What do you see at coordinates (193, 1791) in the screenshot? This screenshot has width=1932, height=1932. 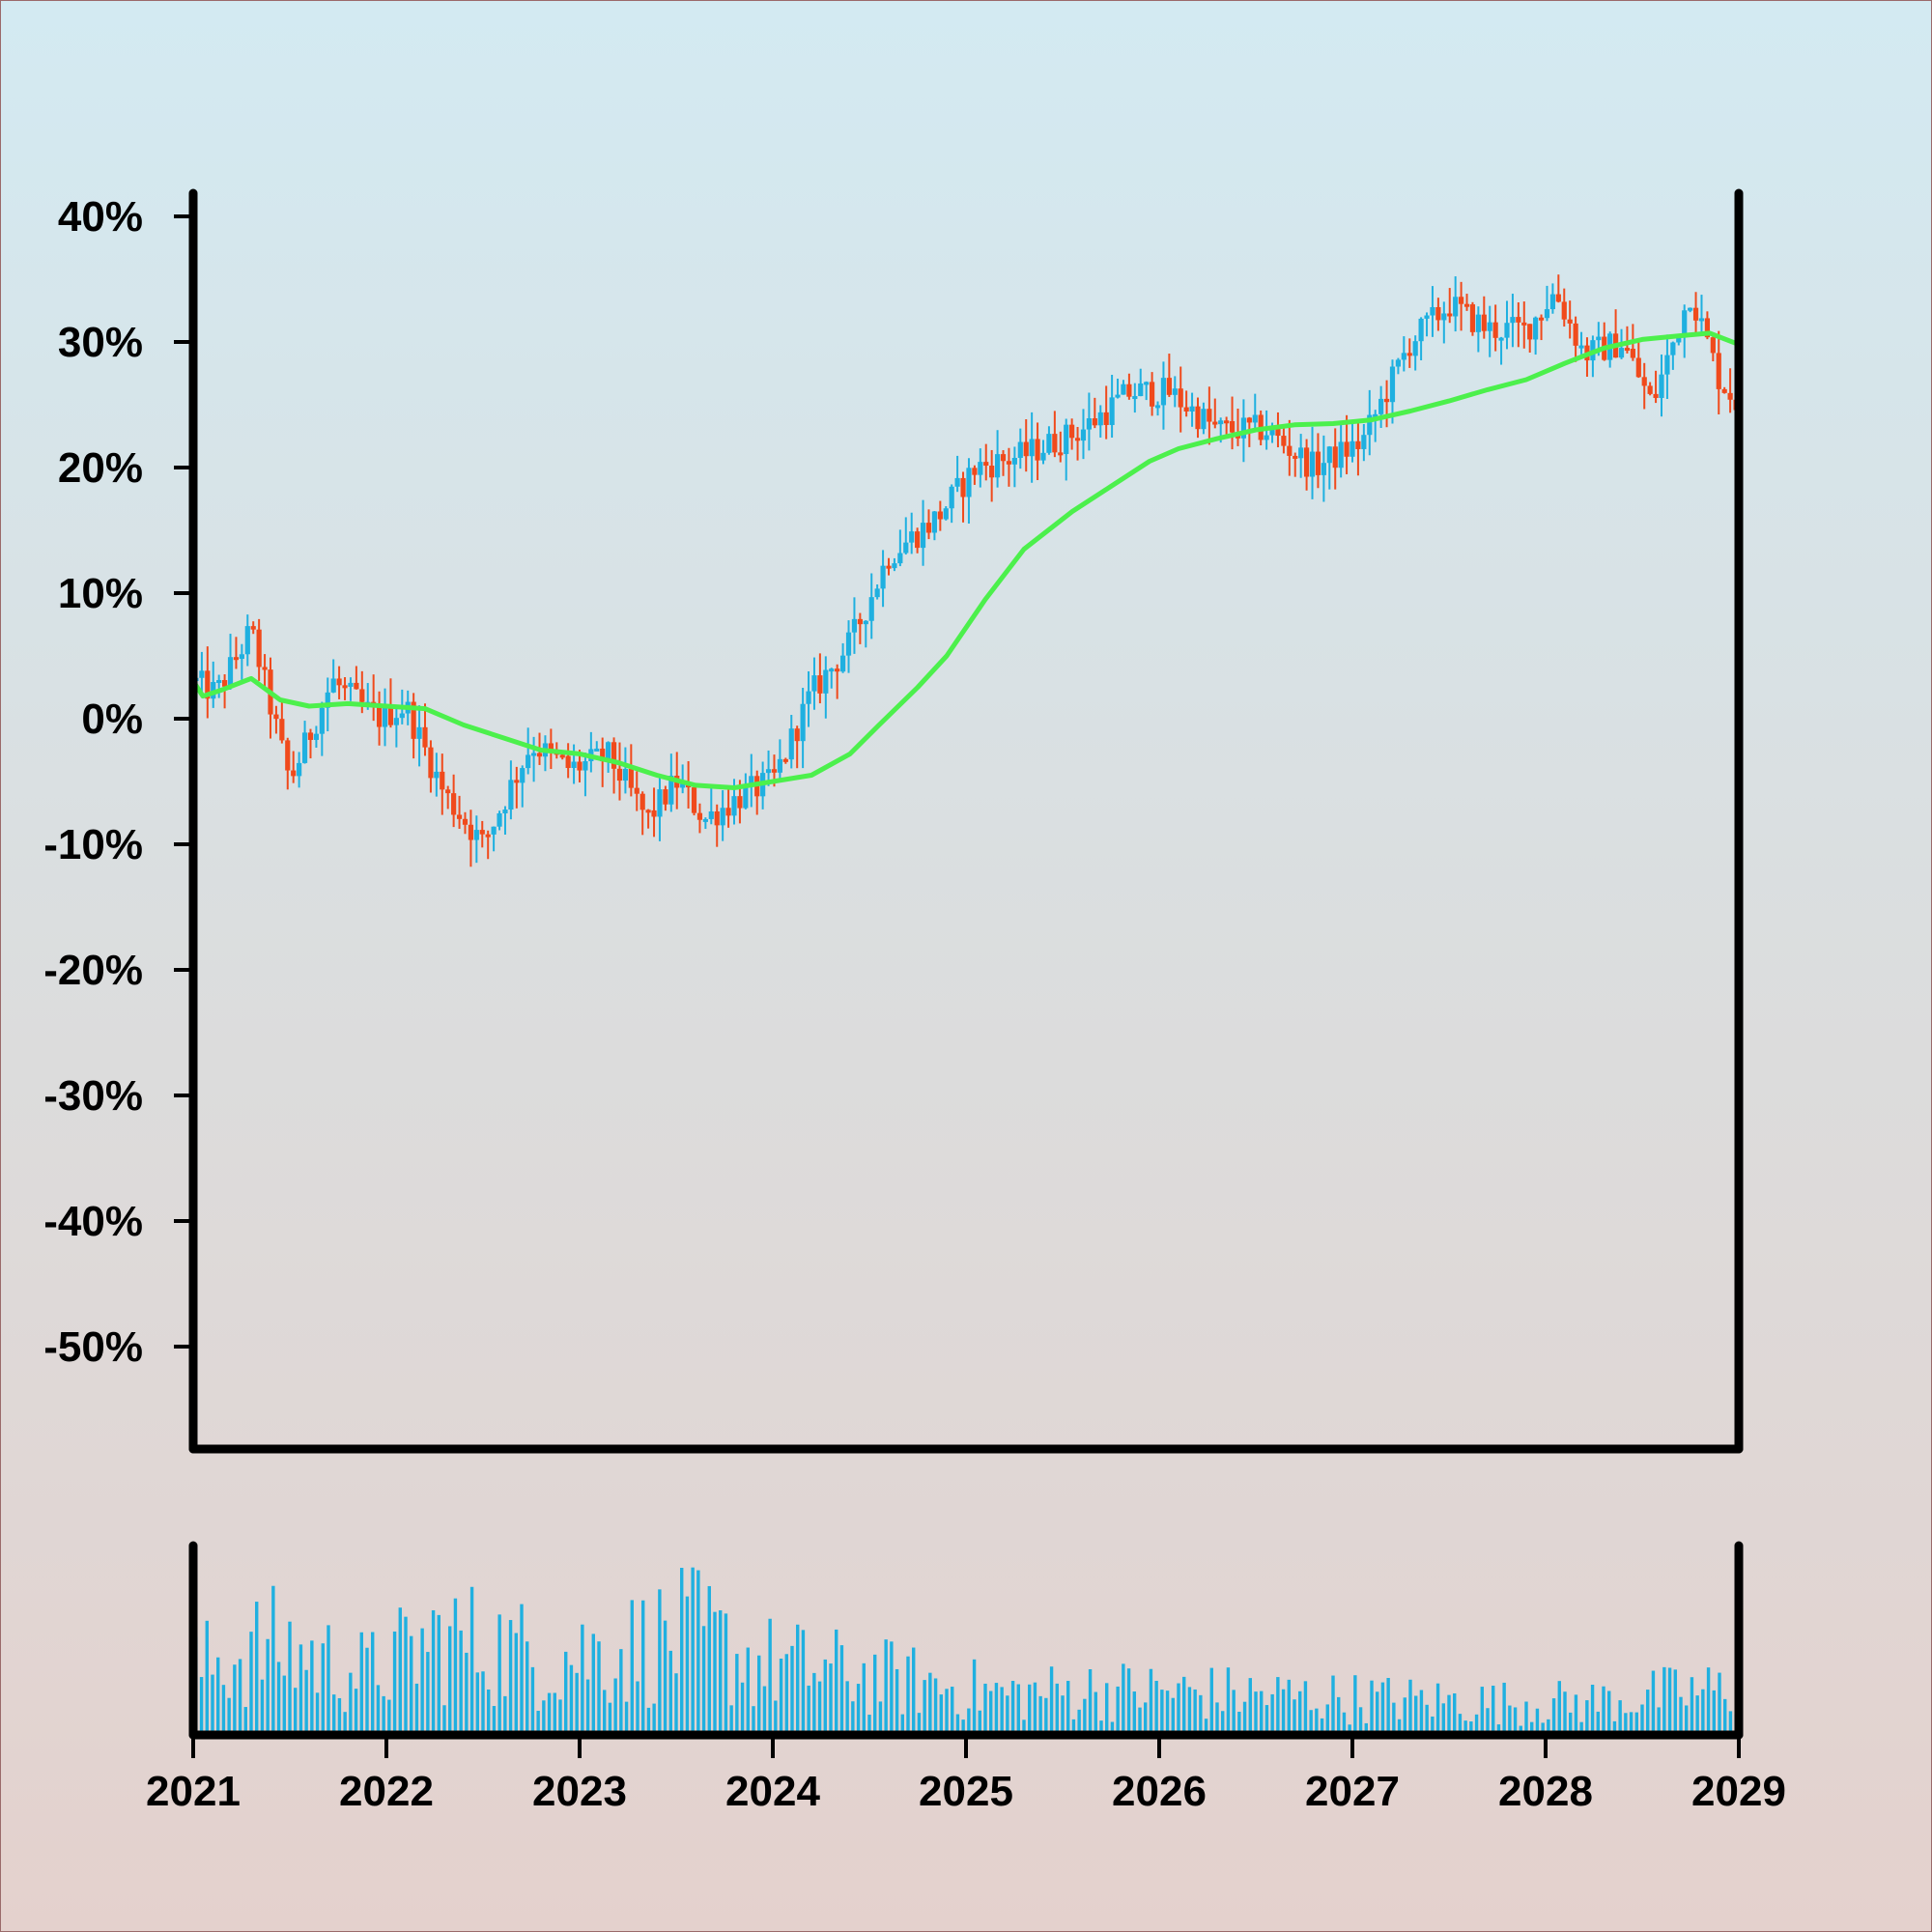 I see `x-tick-label: 2021` at bounding box center [193, 1791].